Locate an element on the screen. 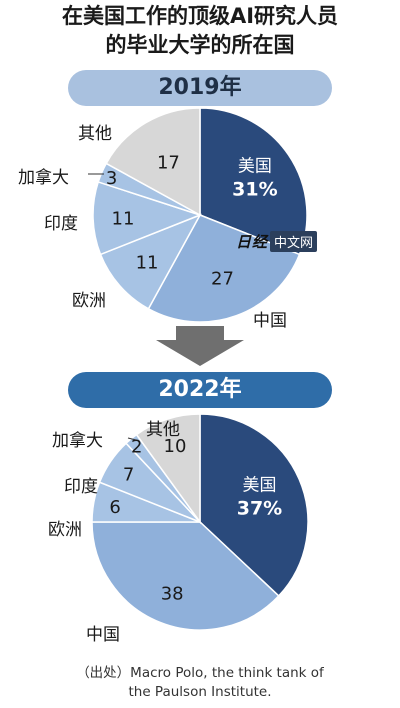 Image resolution: width=400 pixels, height=708 pixels. value-2019-china: 27 is located at coordinates (222, 278).